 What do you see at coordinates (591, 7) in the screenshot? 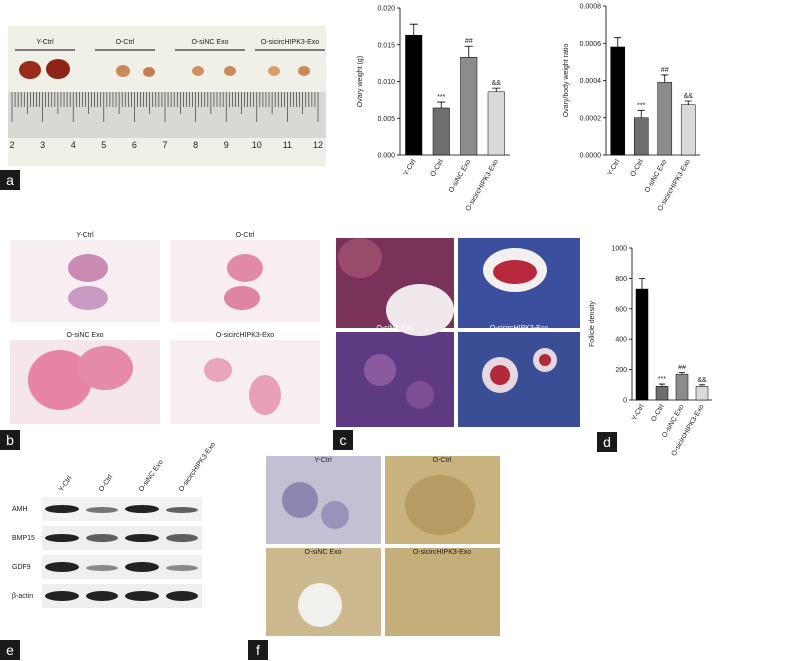
I see `y-tick-label: 0.0008` at bounding box center [591, 7].